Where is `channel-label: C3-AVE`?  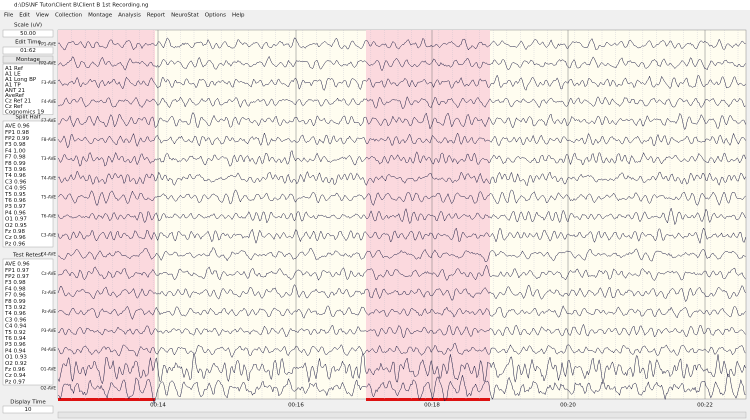
channel-label: C3-AVE is located at coordinates (48, 235).